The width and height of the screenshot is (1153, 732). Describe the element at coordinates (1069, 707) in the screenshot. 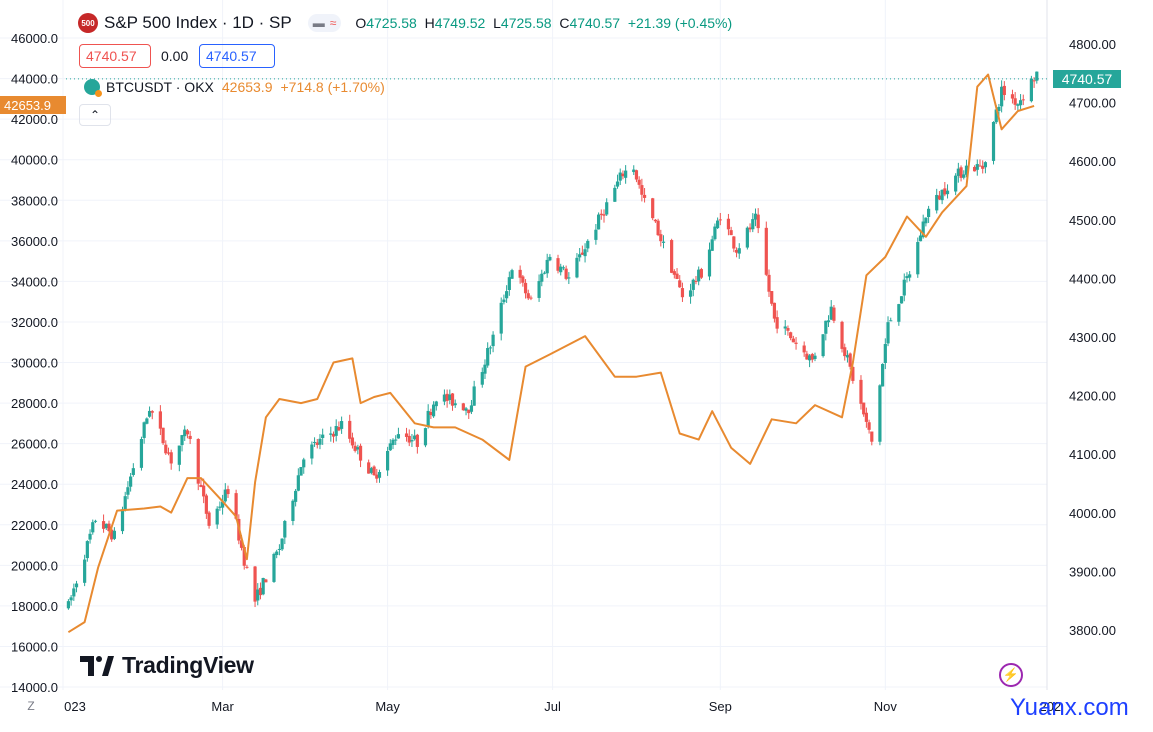

I see `watermark: Yuanx.com` at that location.